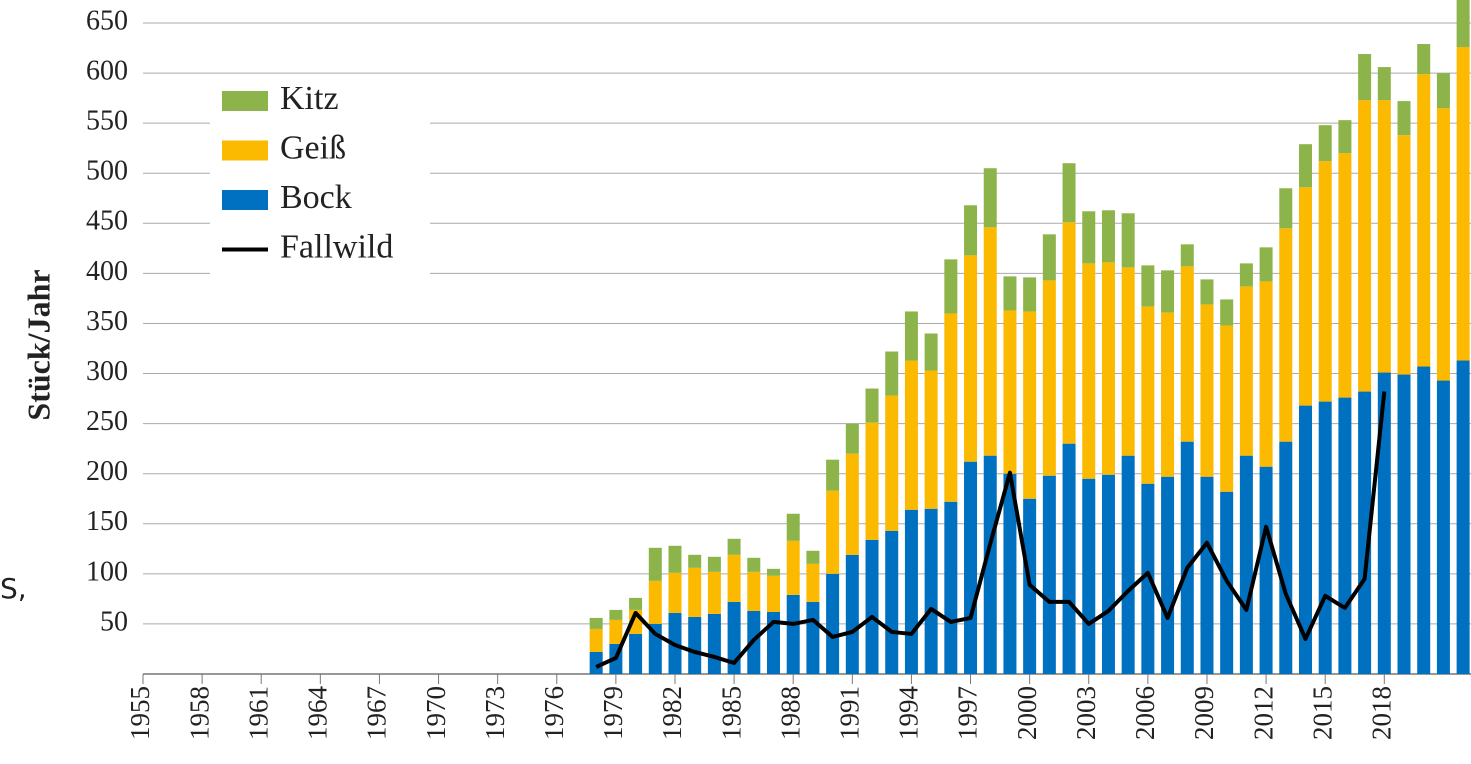 The height and width of the screenshot is (764, 1471). I want to click on x-tick-label: 1970, so click(436, 713).